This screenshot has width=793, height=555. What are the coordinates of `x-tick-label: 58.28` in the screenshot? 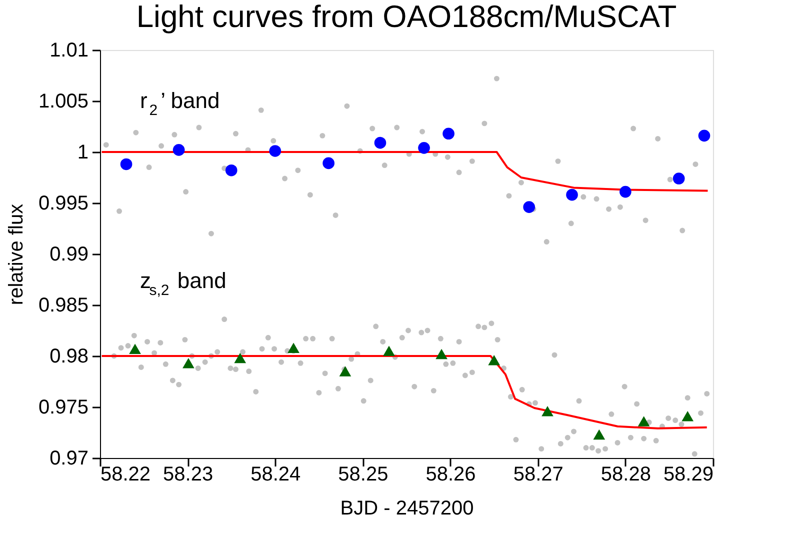 It's located at (625, 475).